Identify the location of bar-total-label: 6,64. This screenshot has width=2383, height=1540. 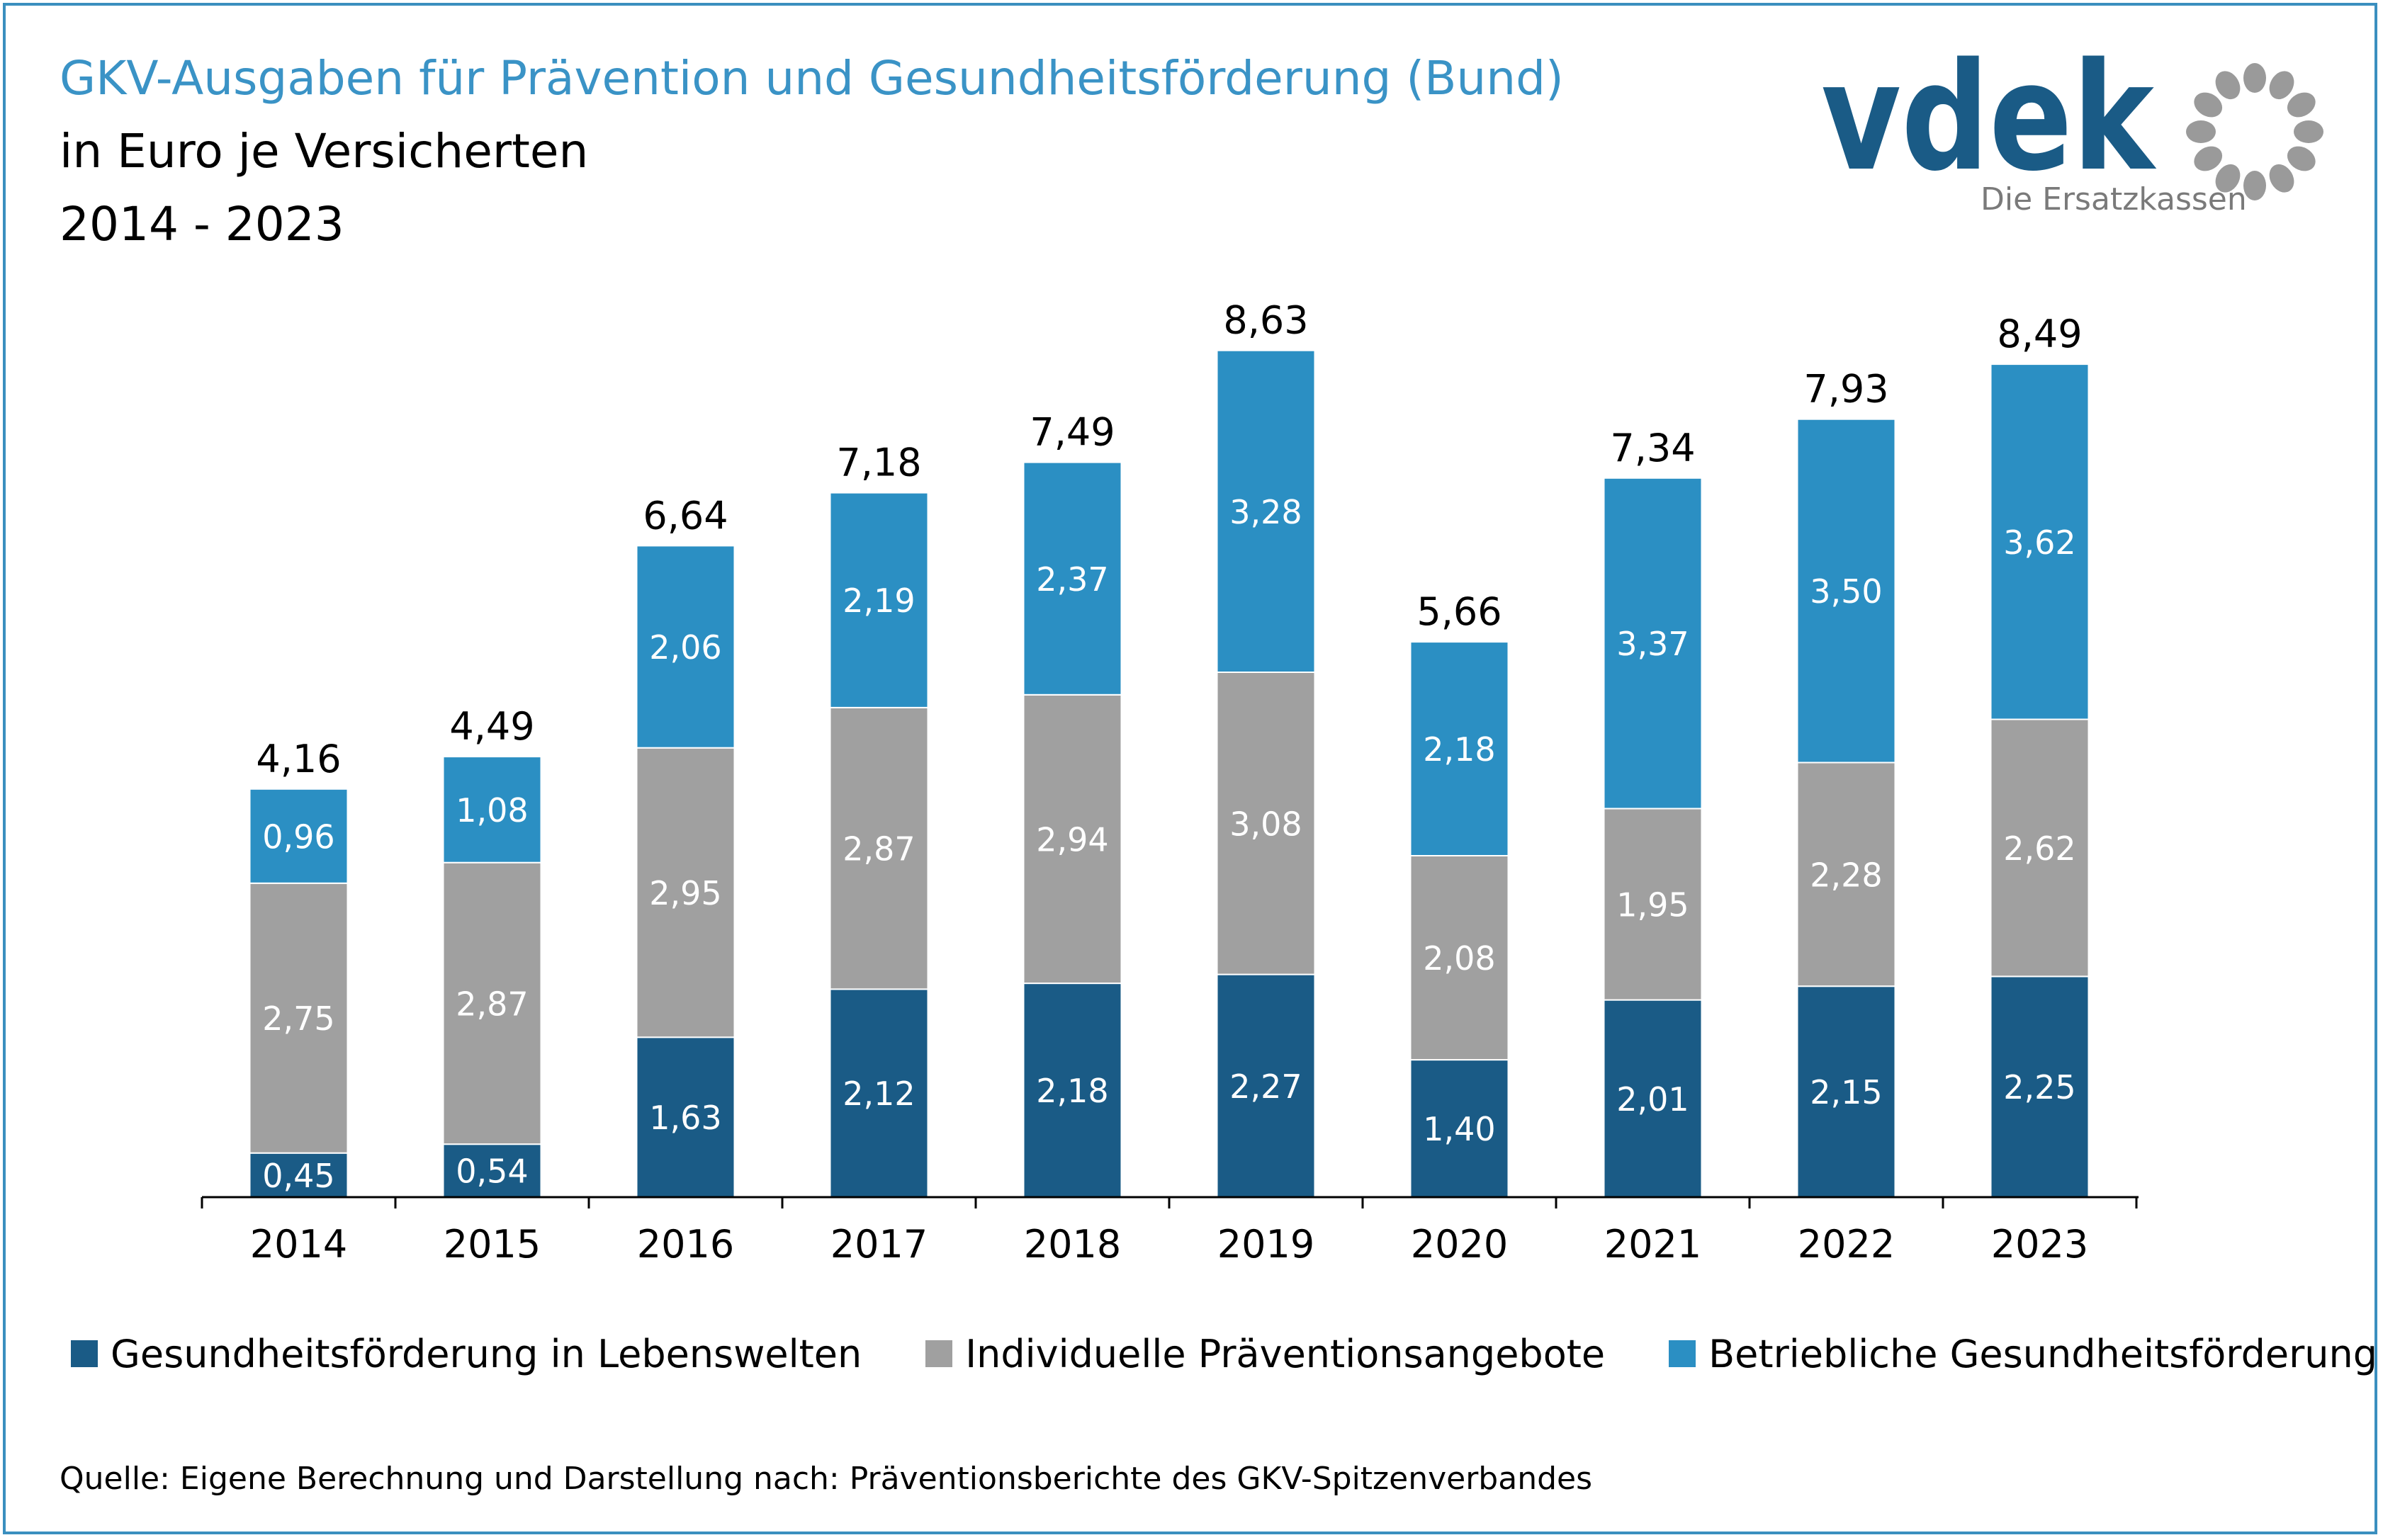
(685, 515).